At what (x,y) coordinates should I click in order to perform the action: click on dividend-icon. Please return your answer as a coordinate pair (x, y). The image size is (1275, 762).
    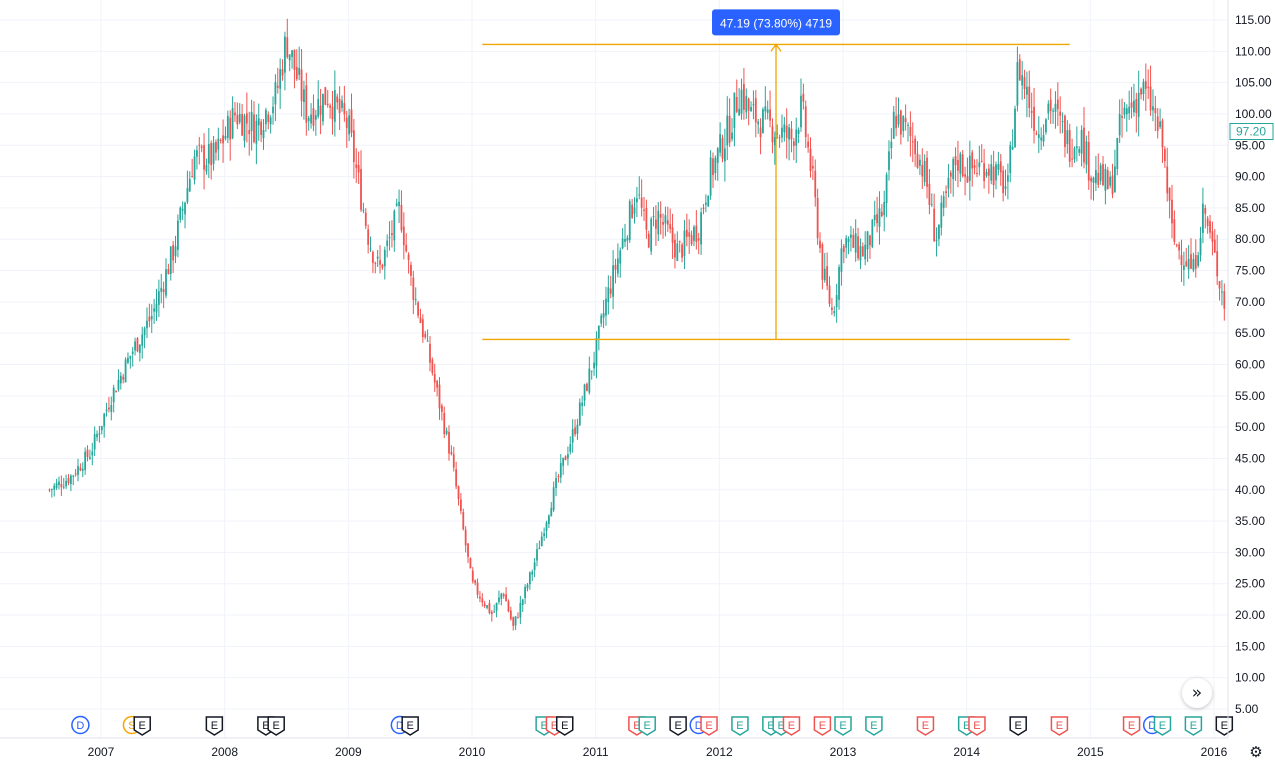
    Looking at the image, I should click on (80, 725).